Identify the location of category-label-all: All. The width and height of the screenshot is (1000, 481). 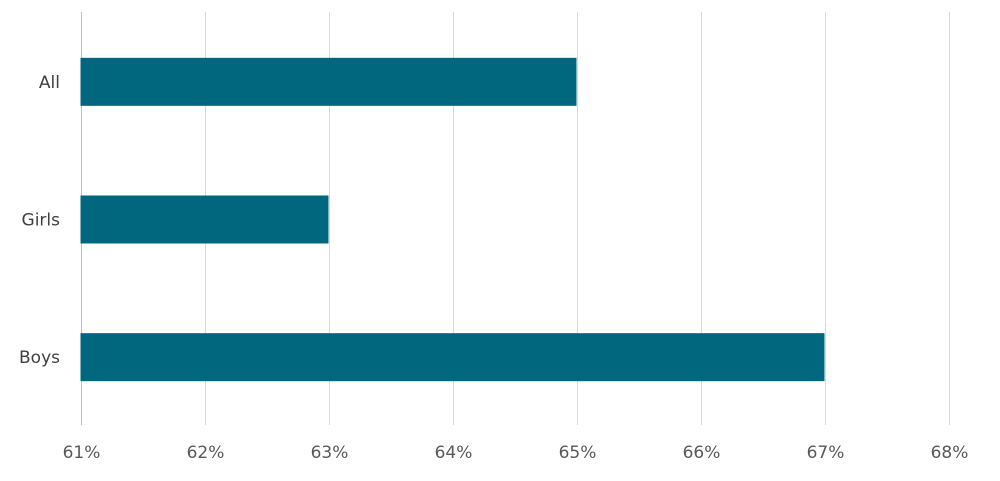
(49, 83).